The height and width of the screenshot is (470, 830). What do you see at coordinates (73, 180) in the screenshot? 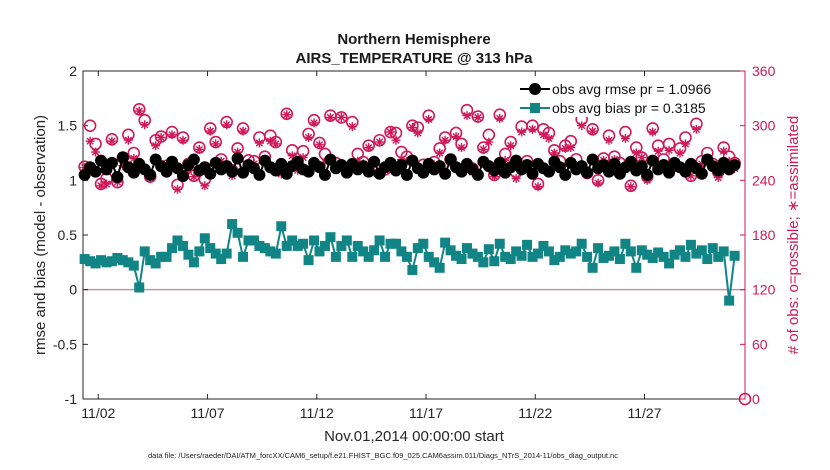
I see `y-tick-label: 1` at bounding box center [73, 180].